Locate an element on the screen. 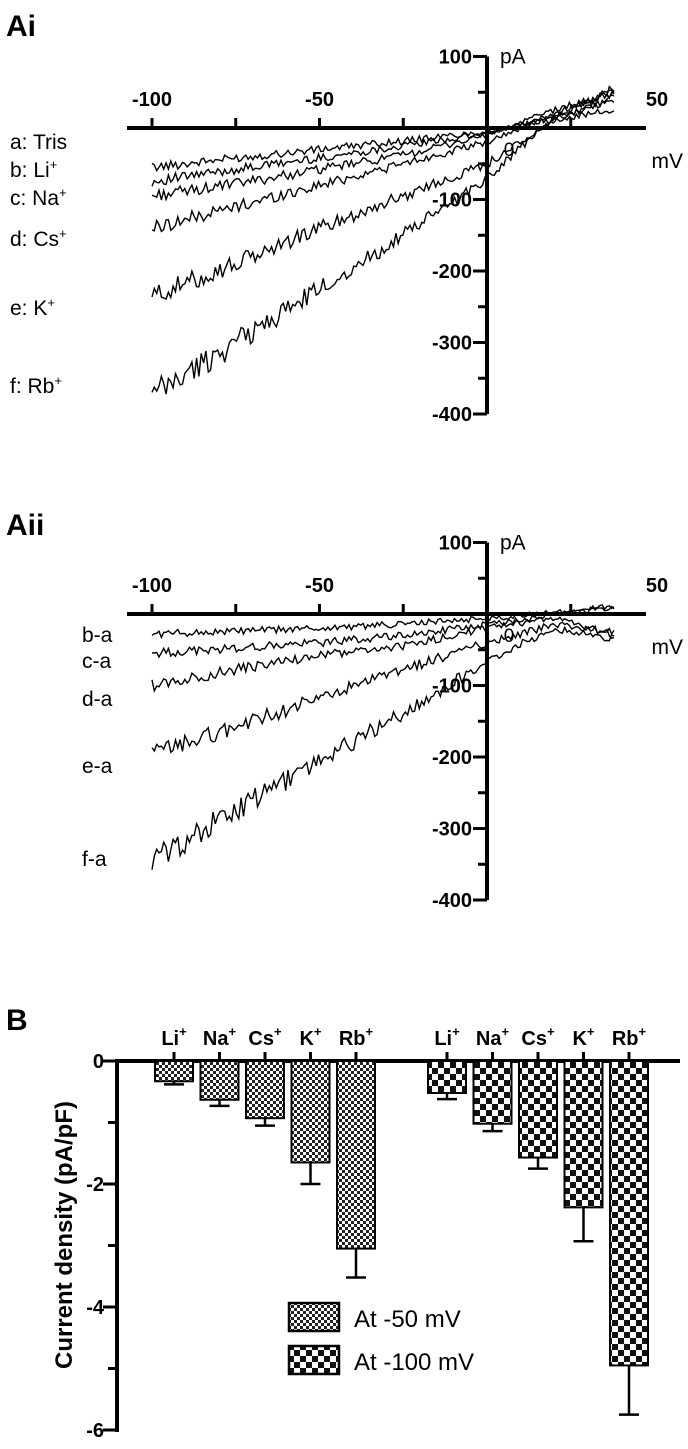 The width and height of the screenshot is (688, 1449). trace-label-main: f-a is located at coordinates (94, 859).